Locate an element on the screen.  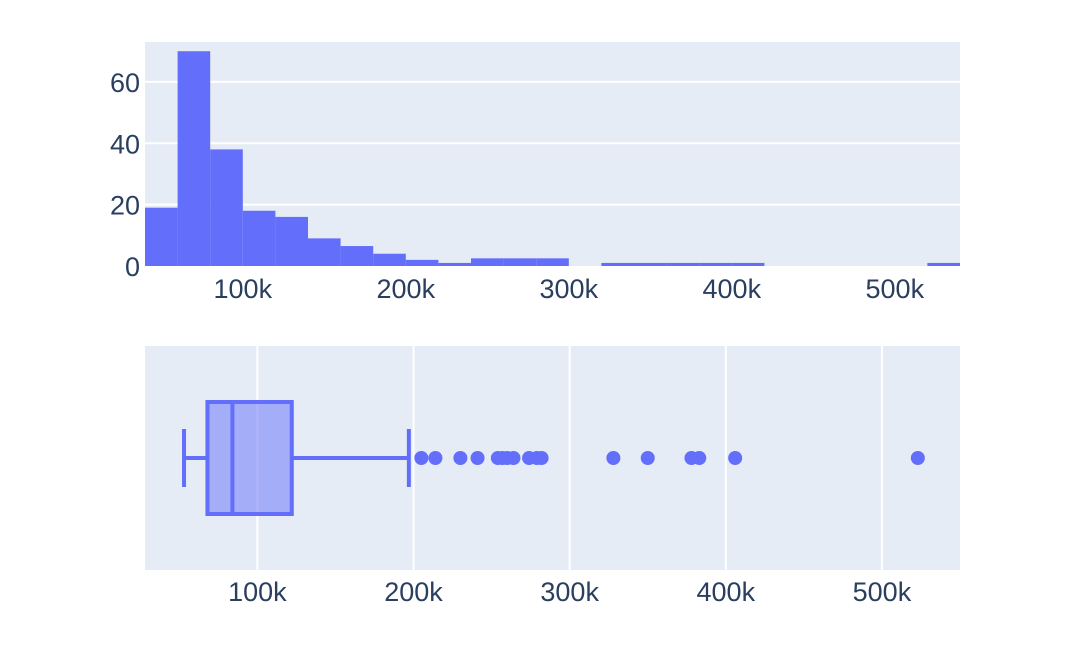
histogram-x-tick-300k: 300k is located at coordinates (569, 289).